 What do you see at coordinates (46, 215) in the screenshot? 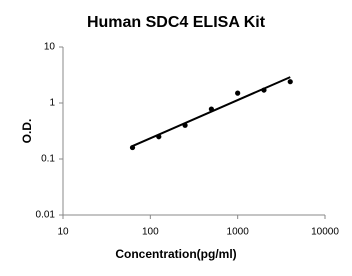
I see `y-tick-label: 0.01` at bounding box center [46, 215].